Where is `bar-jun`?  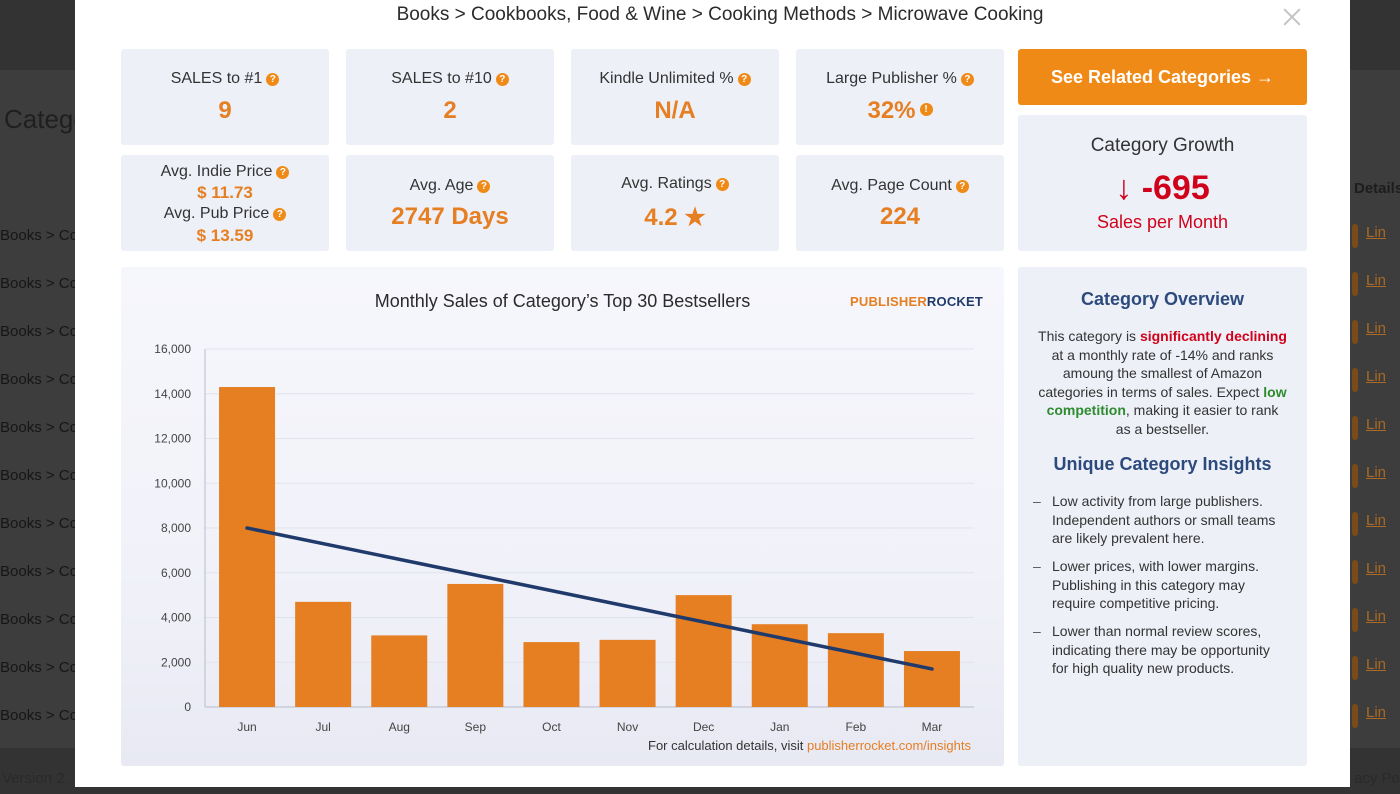
bar-jun is located at coordinates (247, 547).